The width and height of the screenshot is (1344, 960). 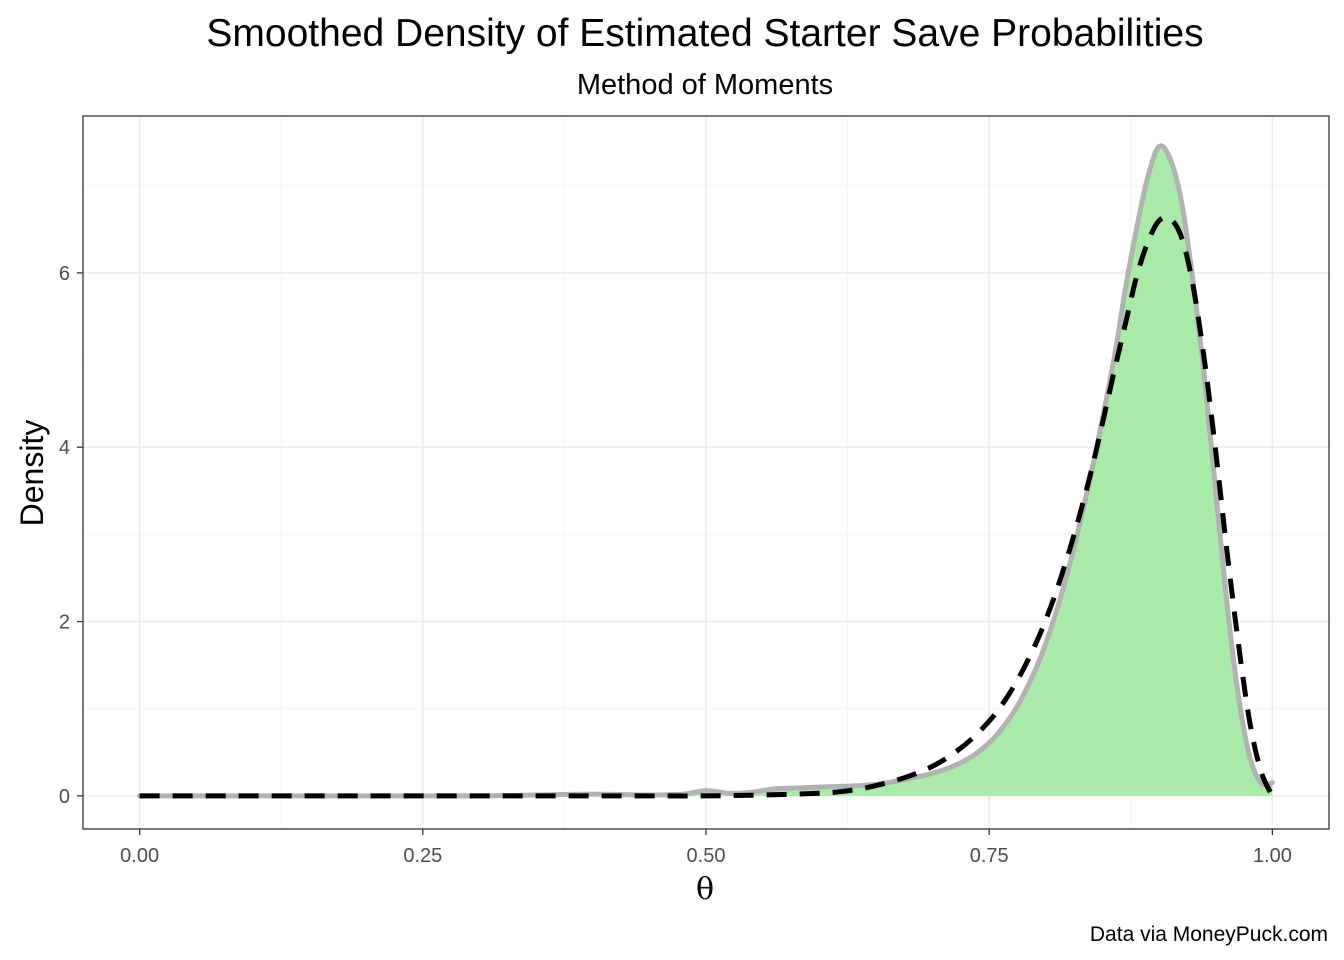 What do you see at coordinates (1272, 856) in the screenshot?
I see `x-tick-label: 1.00` at bounding box center [1272, 856].